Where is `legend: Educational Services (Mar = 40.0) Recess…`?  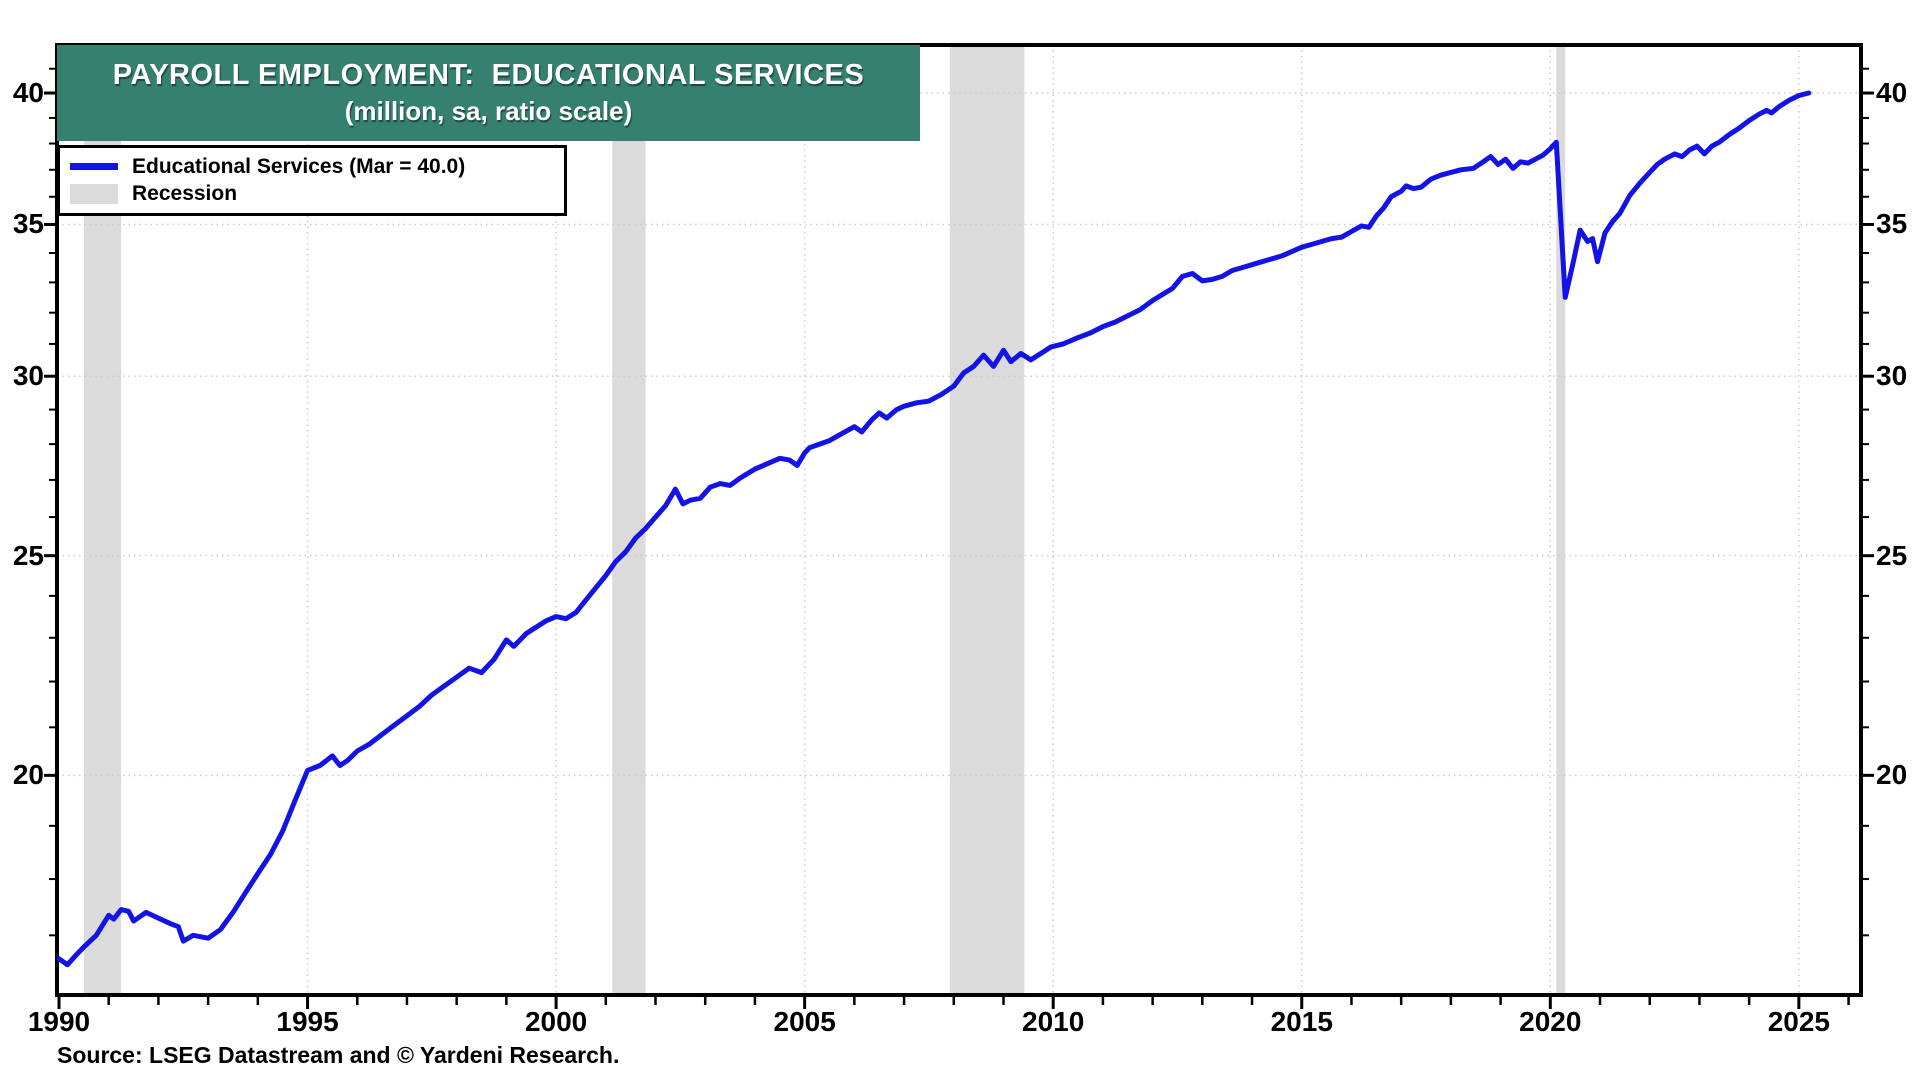
legend: Educational Services (Mar = 40.0) Recess… is located at coordinates (312, 180).